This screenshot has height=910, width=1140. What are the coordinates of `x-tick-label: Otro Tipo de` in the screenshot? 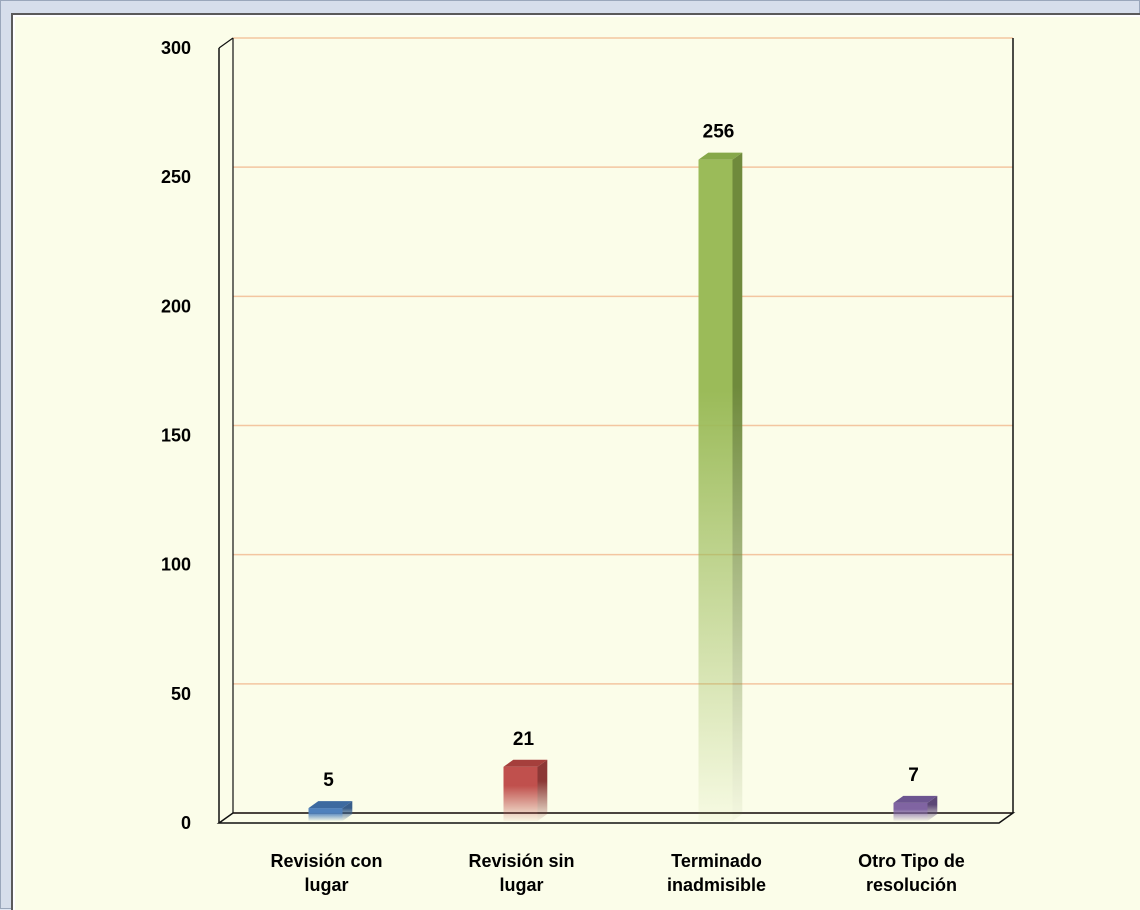 It's located at (911, 861).